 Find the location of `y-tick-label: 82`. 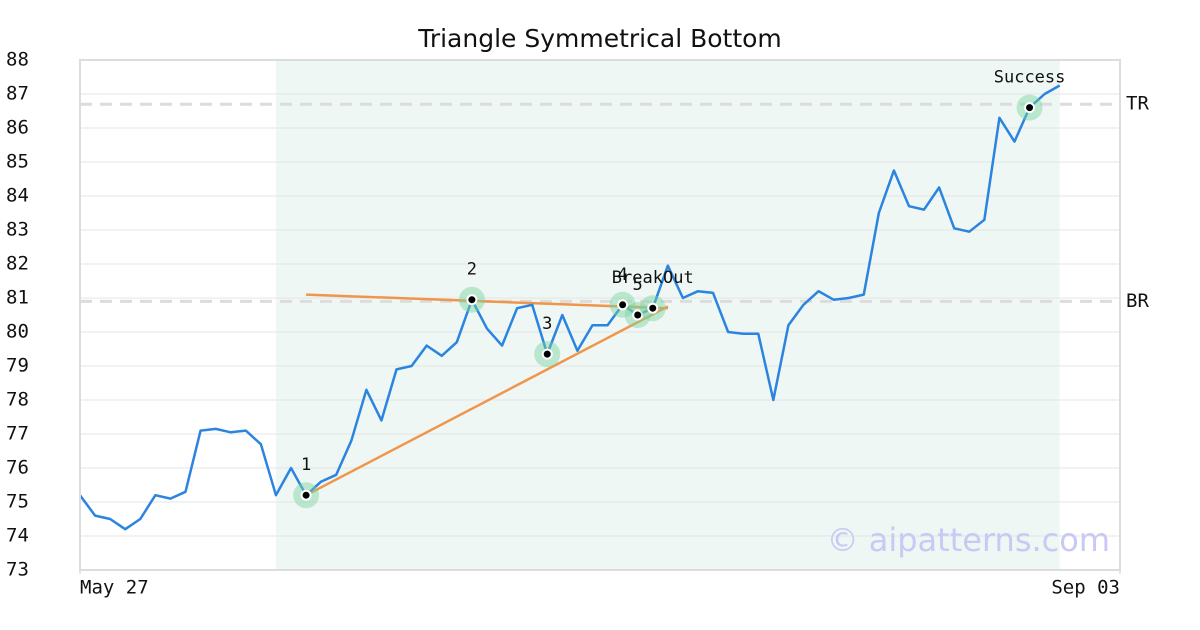

y-tick-label: 82 is located at coordinates (17, 264).